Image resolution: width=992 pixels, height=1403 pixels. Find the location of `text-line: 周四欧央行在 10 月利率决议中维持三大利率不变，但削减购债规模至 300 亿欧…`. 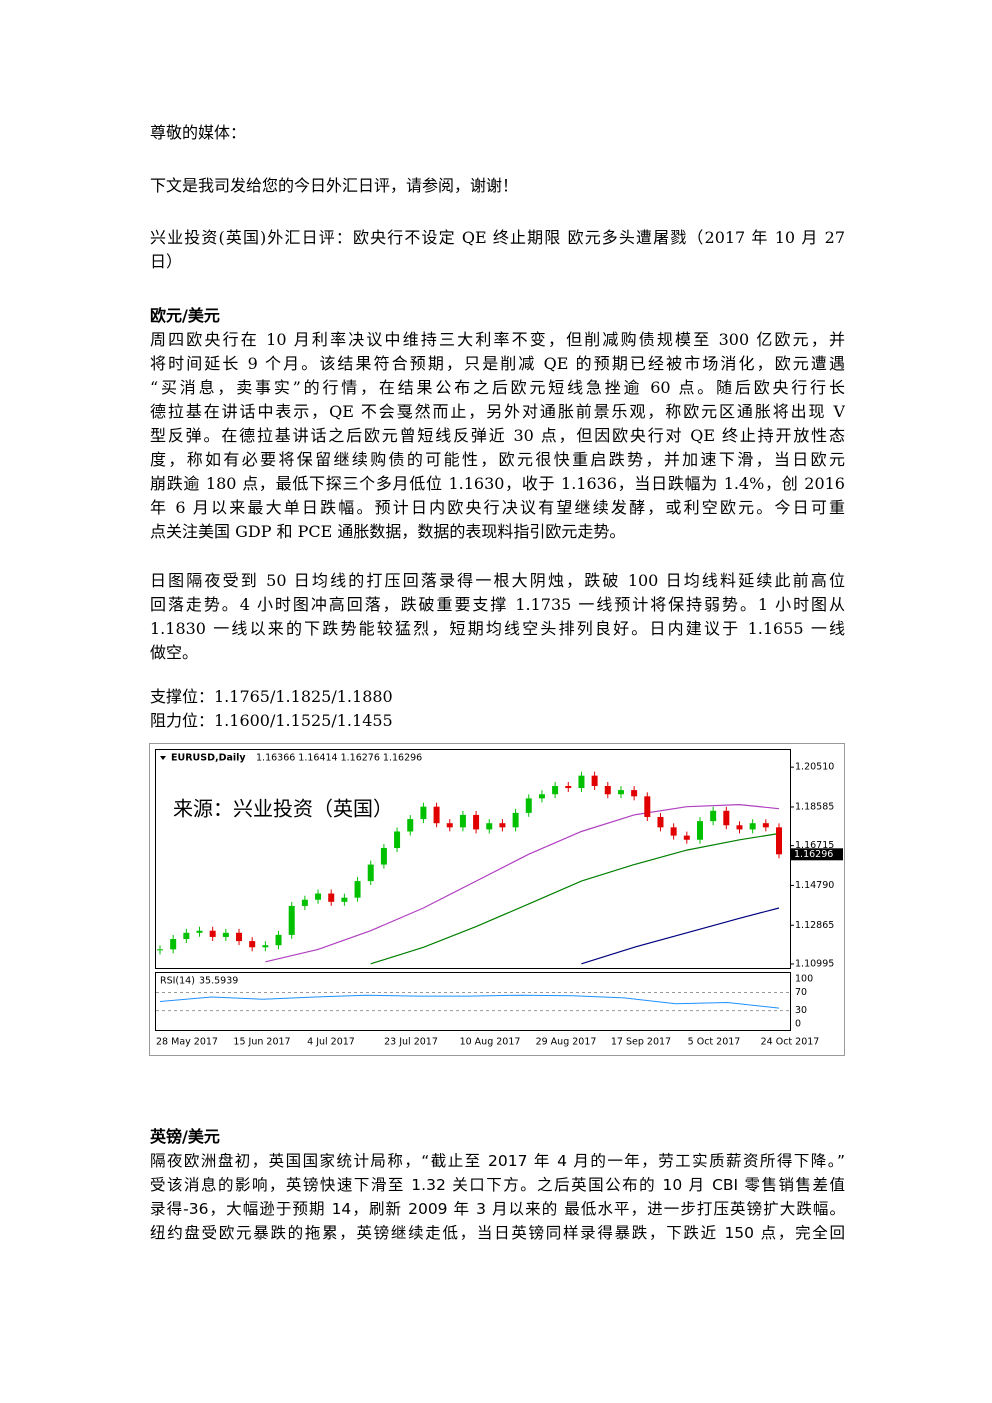

text-line: 周四欧央行在 10 月利率决议中维持三大利率不变，但削减购债规模至 300 亿欧… is located at coordinates (497, 339).